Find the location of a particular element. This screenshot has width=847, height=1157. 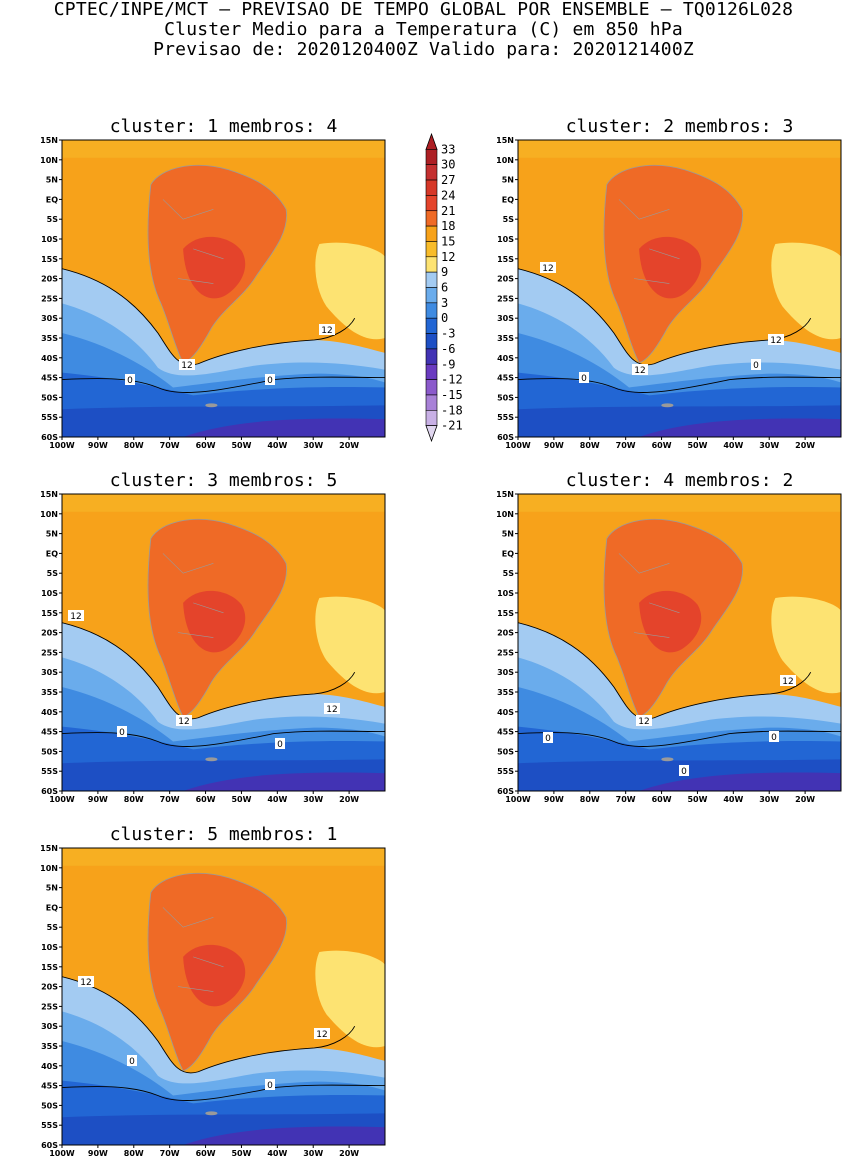

colorbar-label: -3 is located at coordinates (448, 334).